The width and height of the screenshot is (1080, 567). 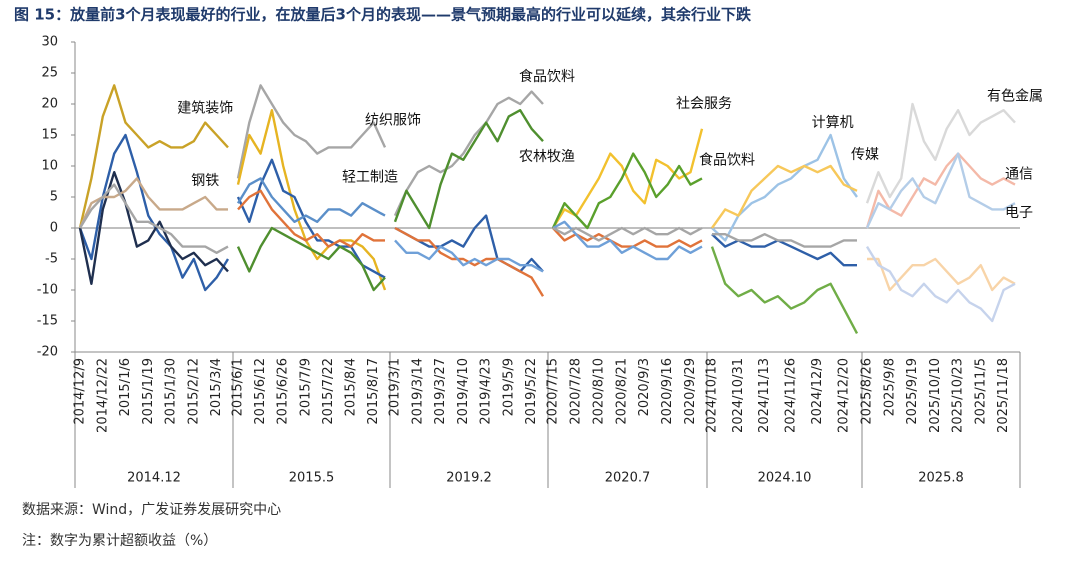 I want to click on x-tick-label: 2019/4/23, so click(x=486, y=391).